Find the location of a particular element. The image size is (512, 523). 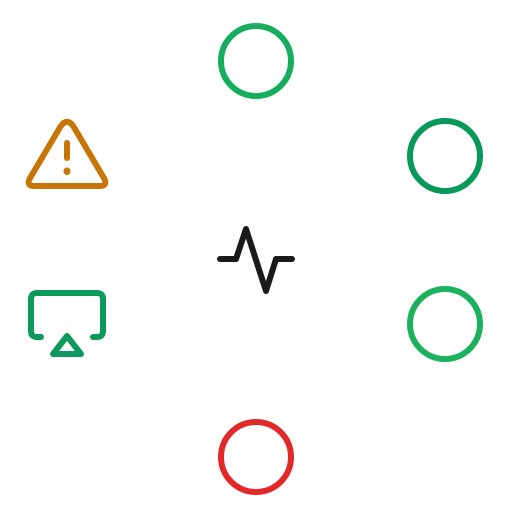

activity-icon is located at coordinates (256, 260).